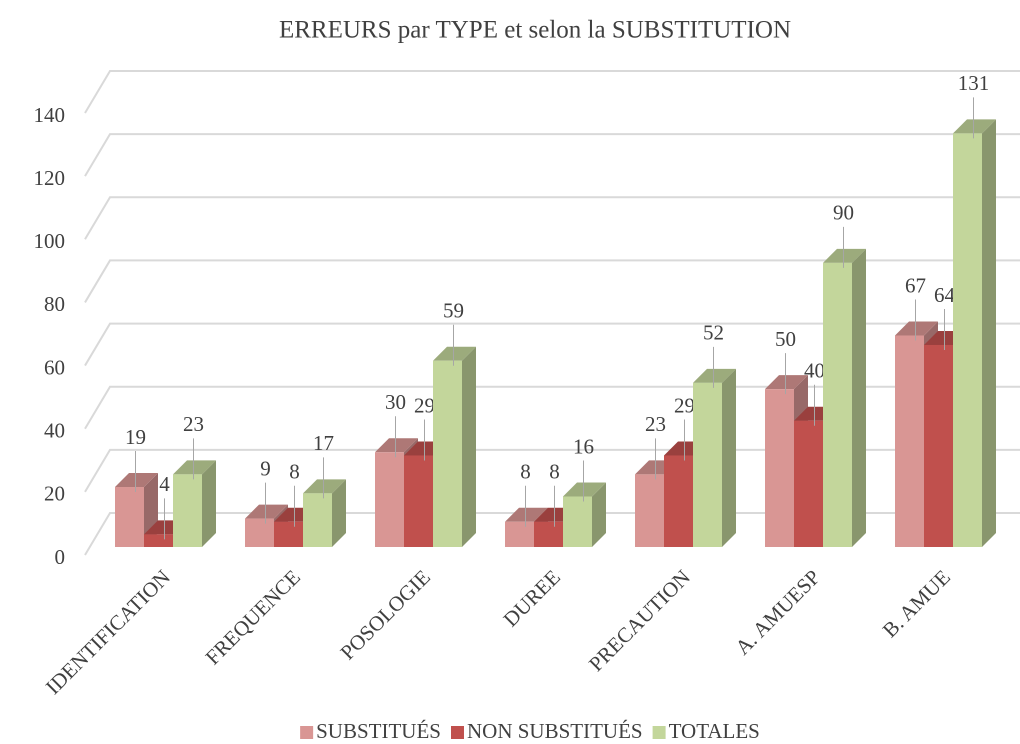 The image size is (1020, 744). I want to click on data-label: 40, so click(814, 371).